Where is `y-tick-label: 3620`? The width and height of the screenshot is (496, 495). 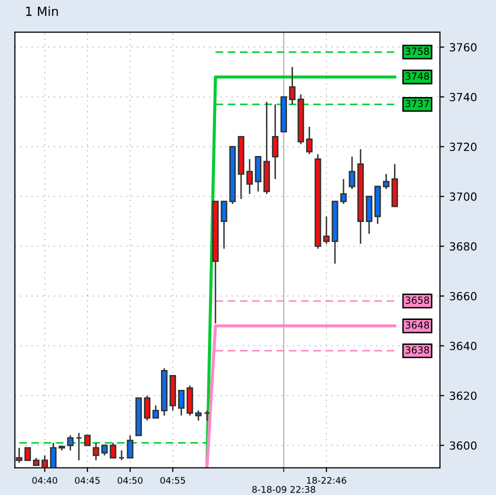
y-tick-label: 3620 is located at coordinates (463, 396).